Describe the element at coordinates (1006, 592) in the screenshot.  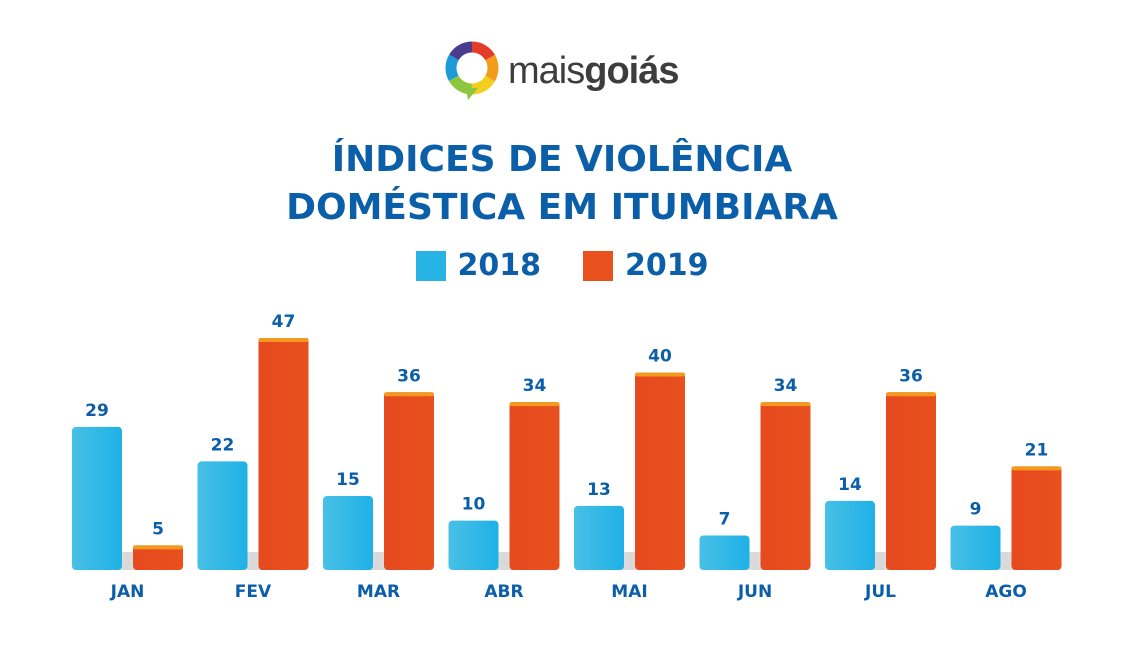
I see `x-tick-label: AGO` at that location.